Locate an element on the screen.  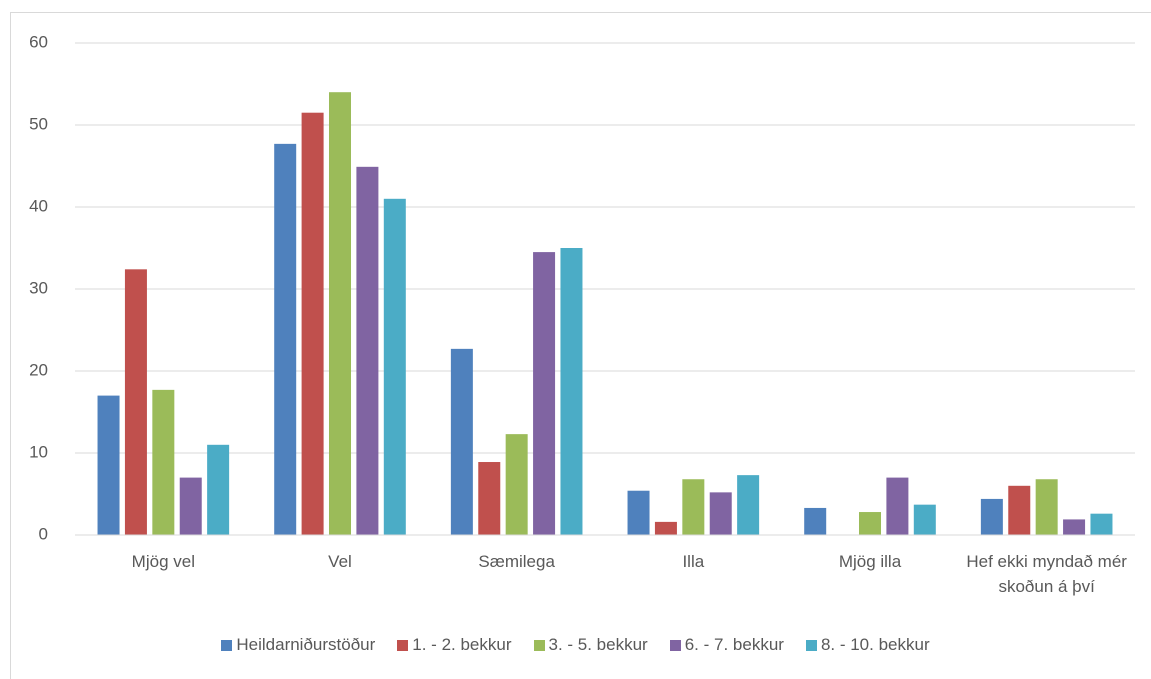
legend-item: 6. - 7. bekkur is located at coordinates (726, 645).